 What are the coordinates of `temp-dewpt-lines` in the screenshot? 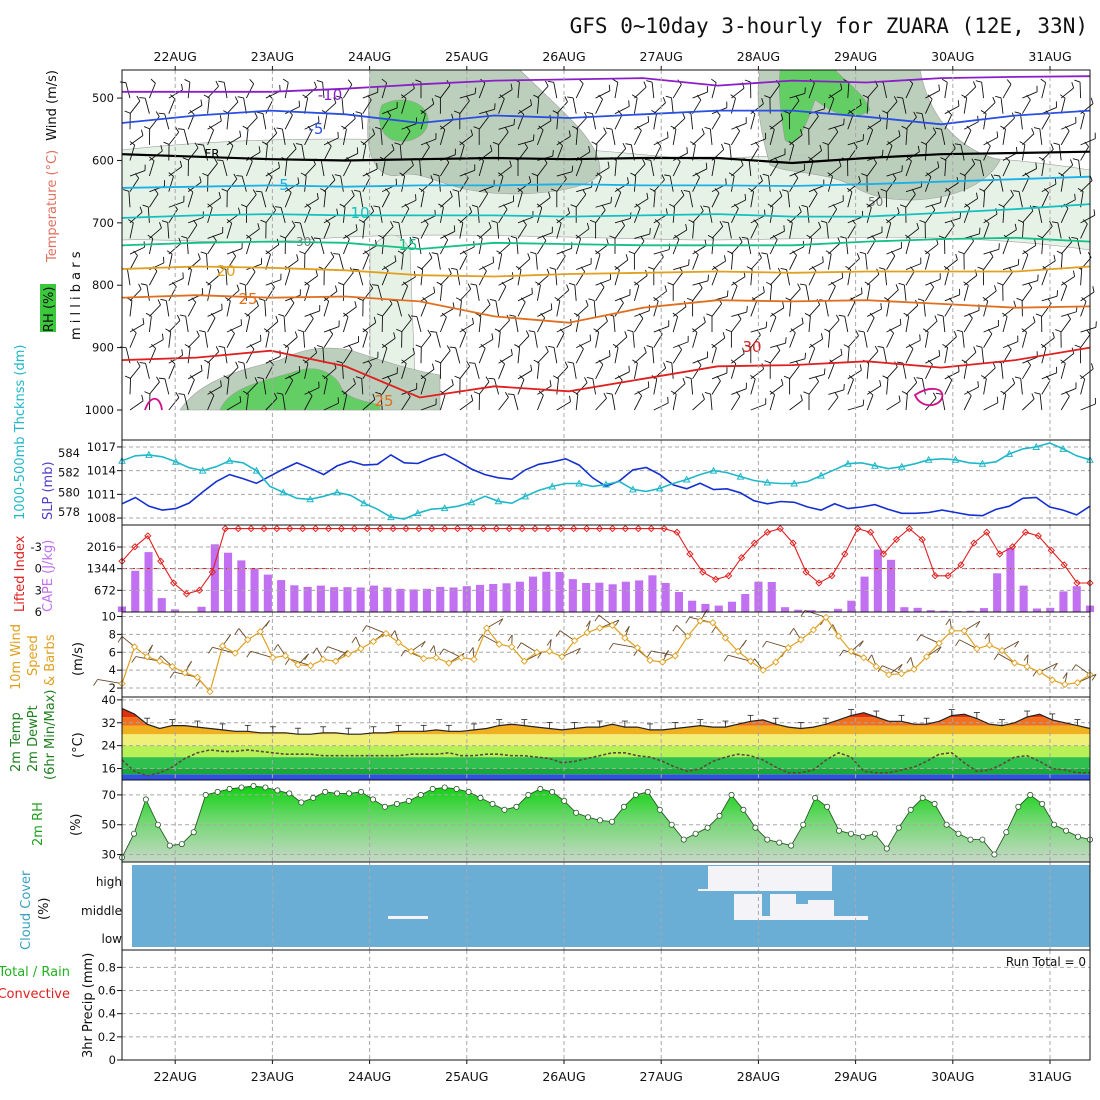 It's located at (606, 742).